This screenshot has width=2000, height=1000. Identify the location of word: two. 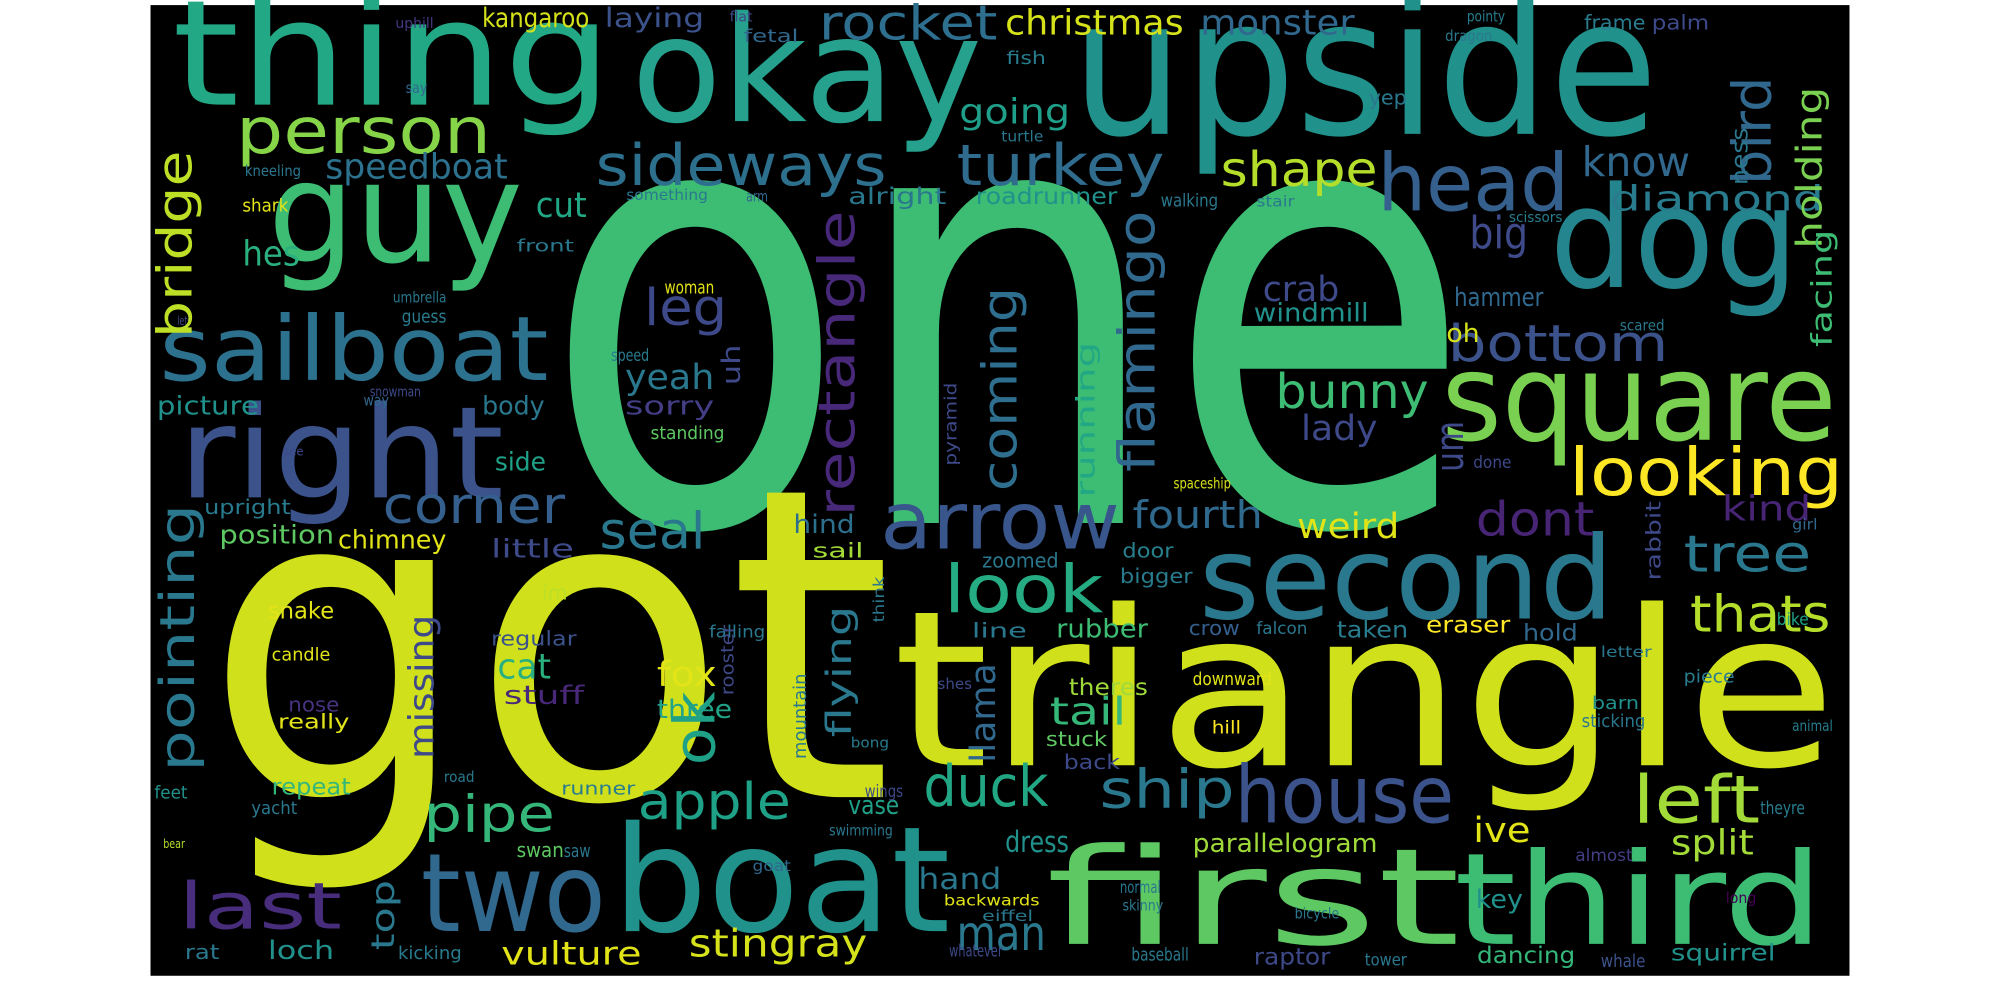
(513, 893).